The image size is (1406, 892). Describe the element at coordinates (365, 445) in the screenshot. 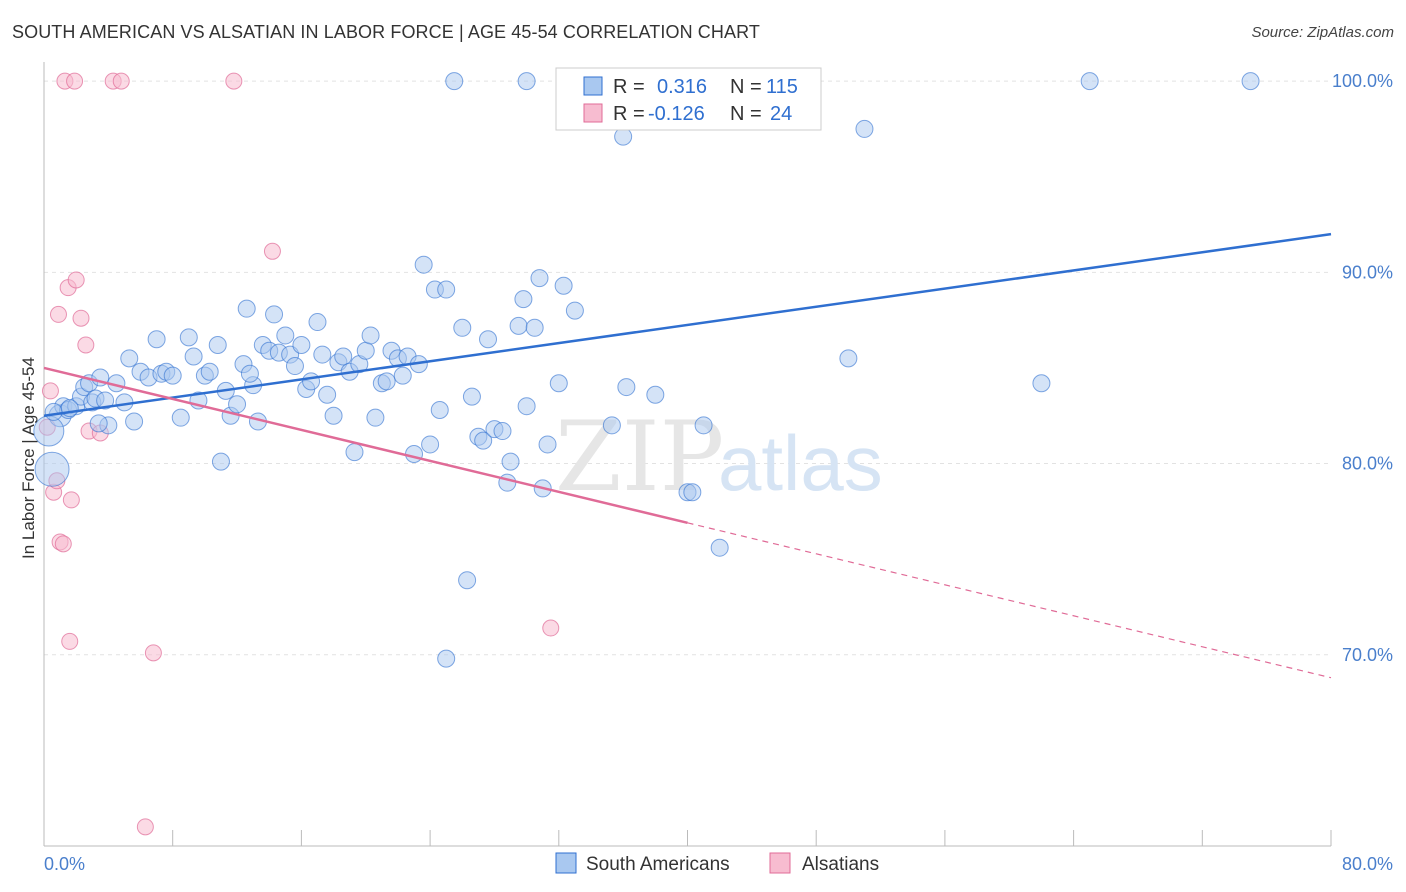

I see `alsatian-trend-line` at that location.